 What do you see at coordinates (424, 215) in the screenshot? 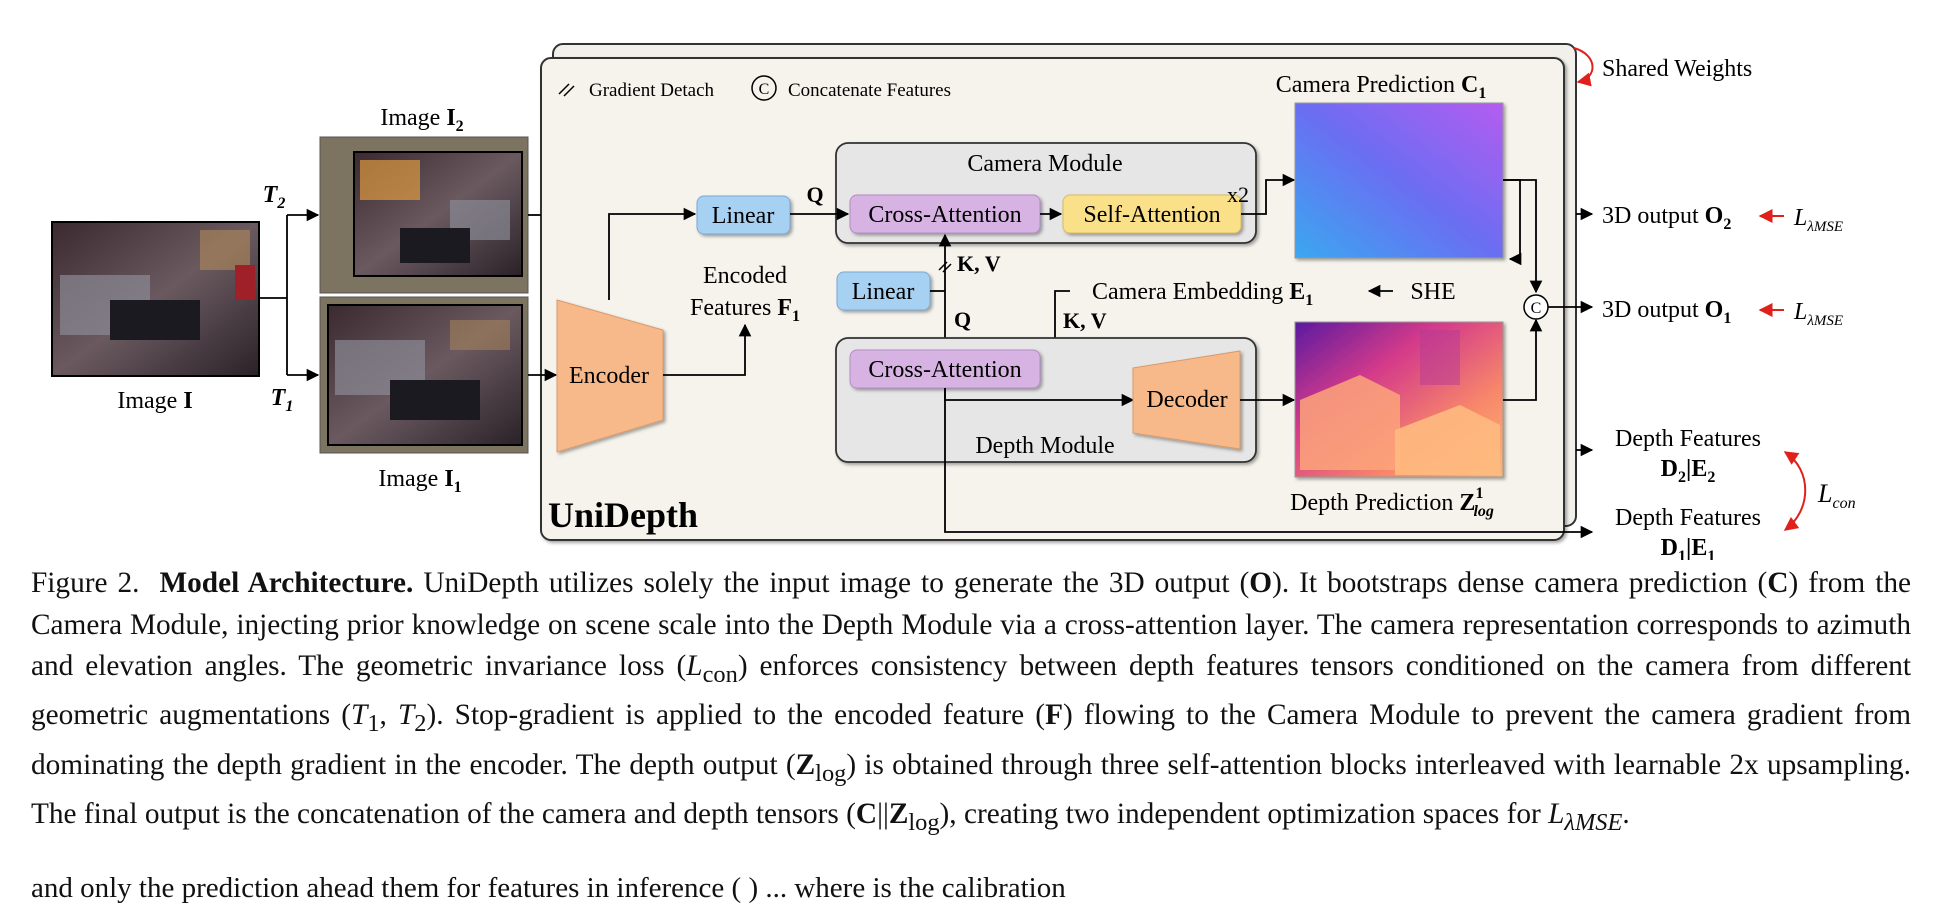
I see `image-i2` at bounding box center [424, 215].